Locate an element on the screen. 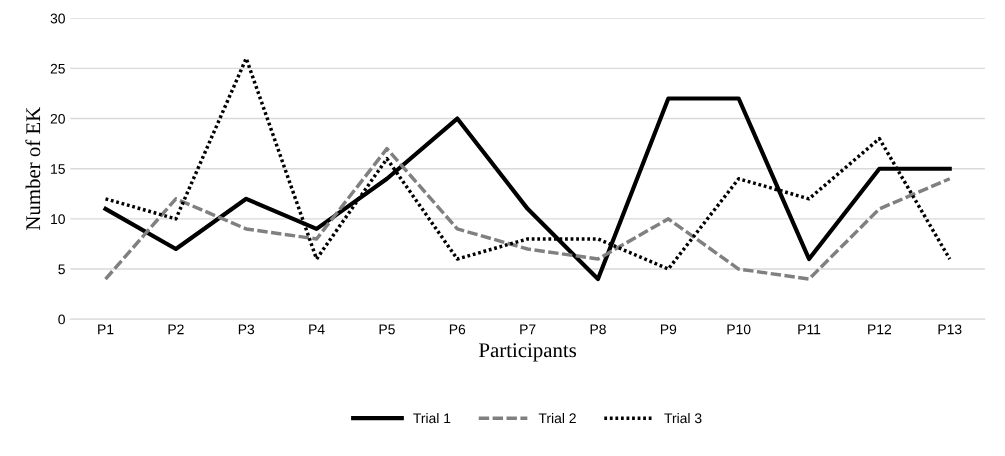 The height and width of the screenshot is (456, 1005). legend-label: Trial 2 is located at coordinates (557, 418).